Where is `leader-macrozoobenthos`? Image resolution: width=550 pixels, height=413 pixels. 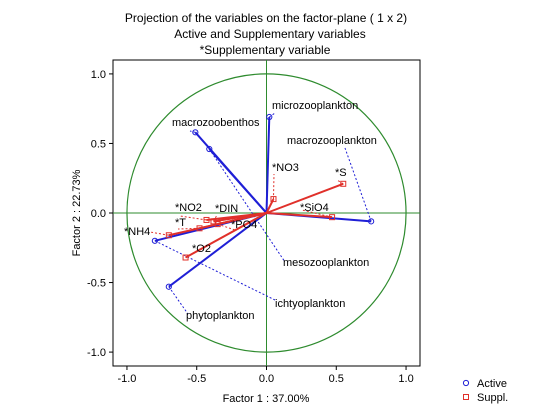
leader-macrozoobenthos is located at coordinates (192, 131).